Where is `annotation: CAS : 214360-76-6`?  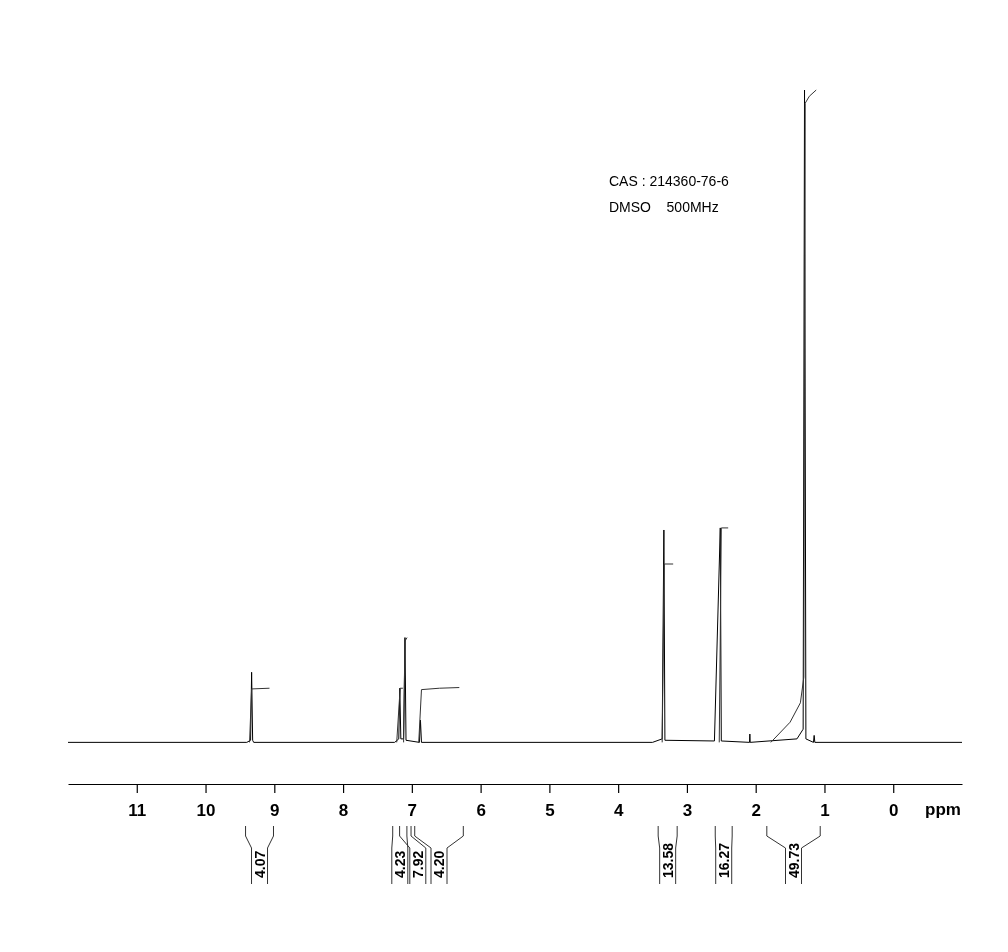
annotation: CAS : 214360-76-6 is located at coordinates (669, 181).